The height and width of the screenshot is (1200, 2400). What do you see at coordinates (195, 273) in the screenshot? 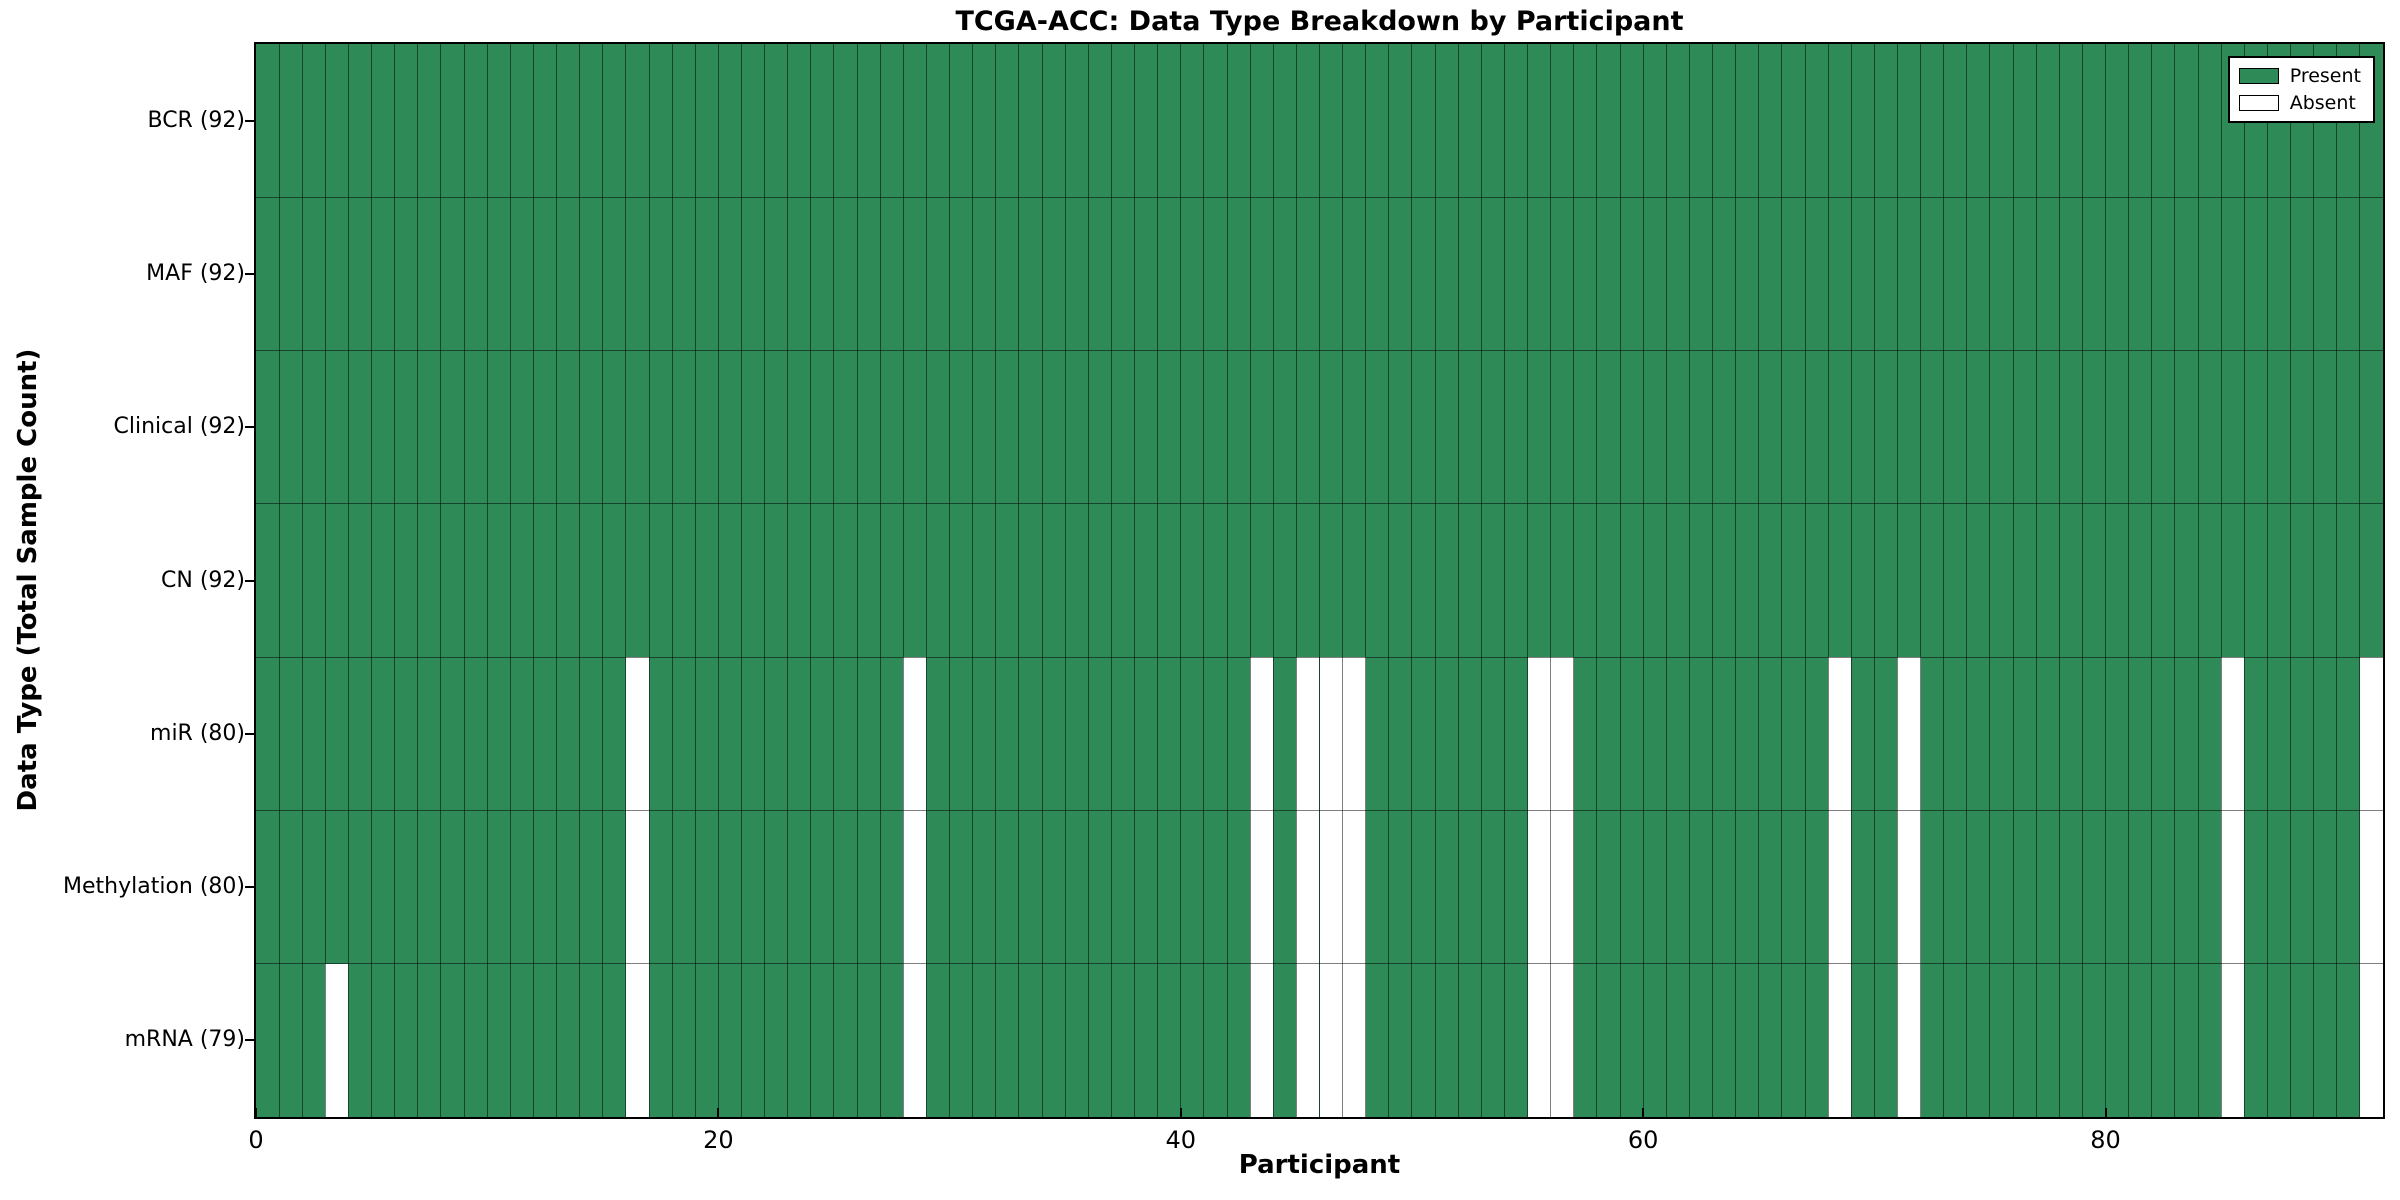
I see `y-tick-label-MAF: MAF (92)` at bounding box center [195, 273].